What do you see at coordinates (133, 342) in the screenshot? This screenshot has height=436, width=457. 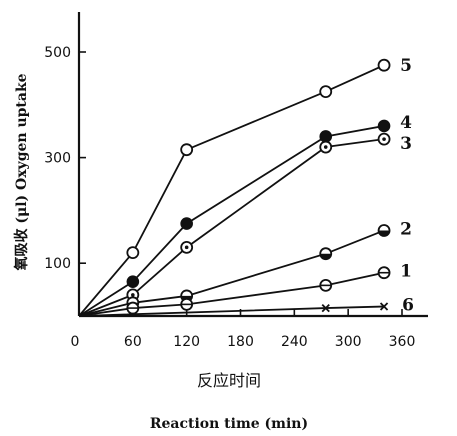 I see `x-tick-label: 60` at bounding box center [133, 342].